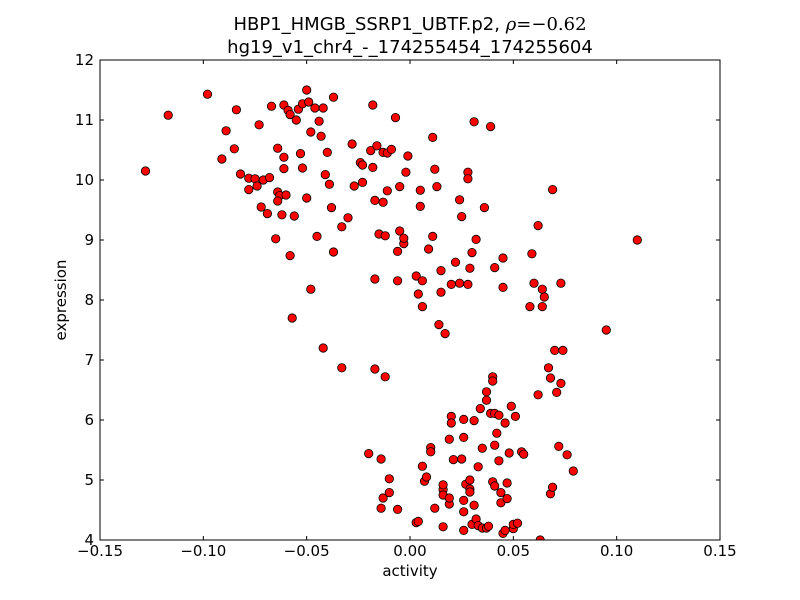 The image size is (800, 600). What do you see at coordinates (89, 540) in the screenshot?
I see `y-tick-label: 4` at bounding box center [89, 540].